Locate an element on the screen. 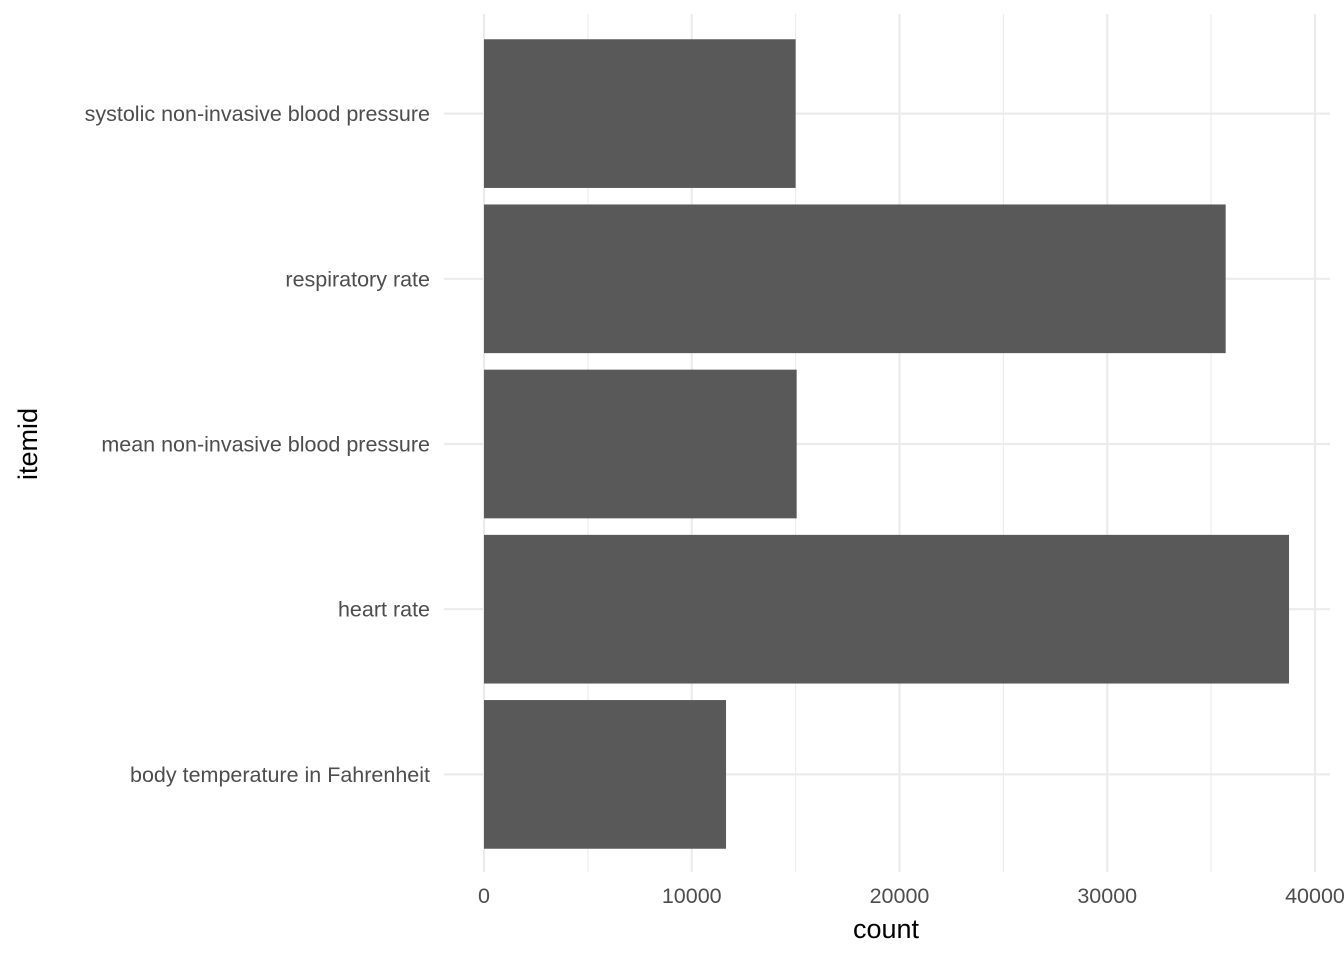 The image size is (1344, 960). y-tick-label: heart rate is located at coordinates (384, 610).